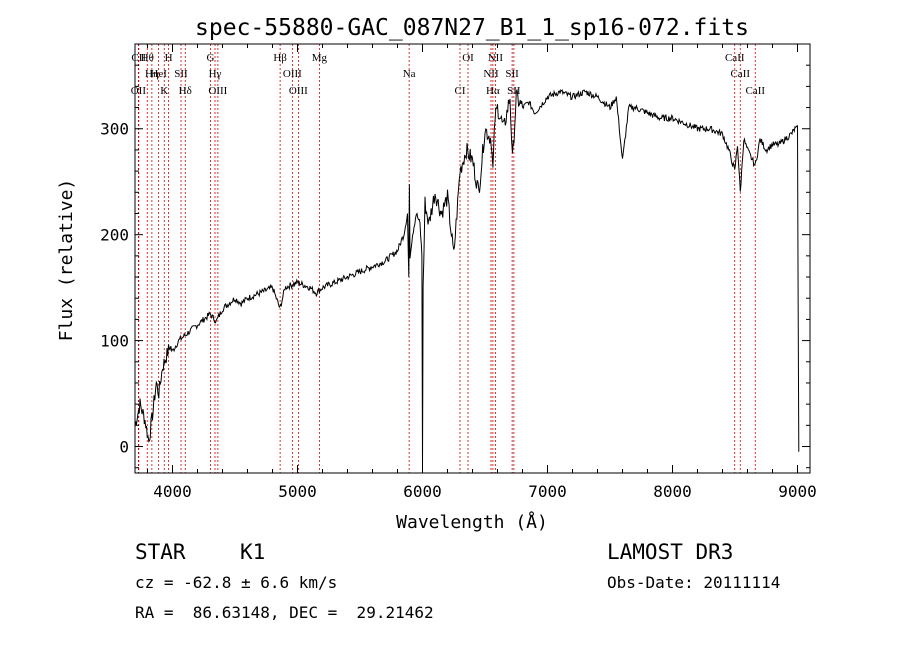 The width and height of the screenshot is (900, 649). What do you see at coordinates (169, 58) in the screenshot?
I see `spectral-line-label: H` at bounding box center [169, 58].